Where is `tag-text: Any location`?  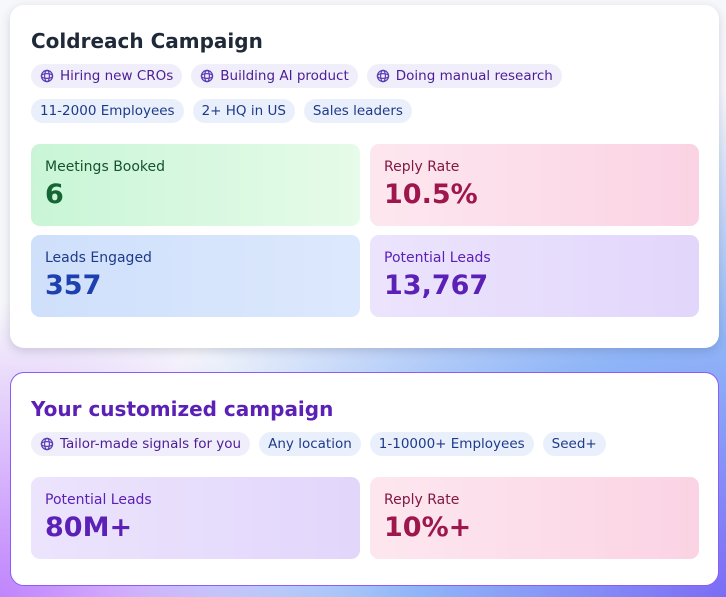 tag-text: Any location is located at coordinates (310, 444).